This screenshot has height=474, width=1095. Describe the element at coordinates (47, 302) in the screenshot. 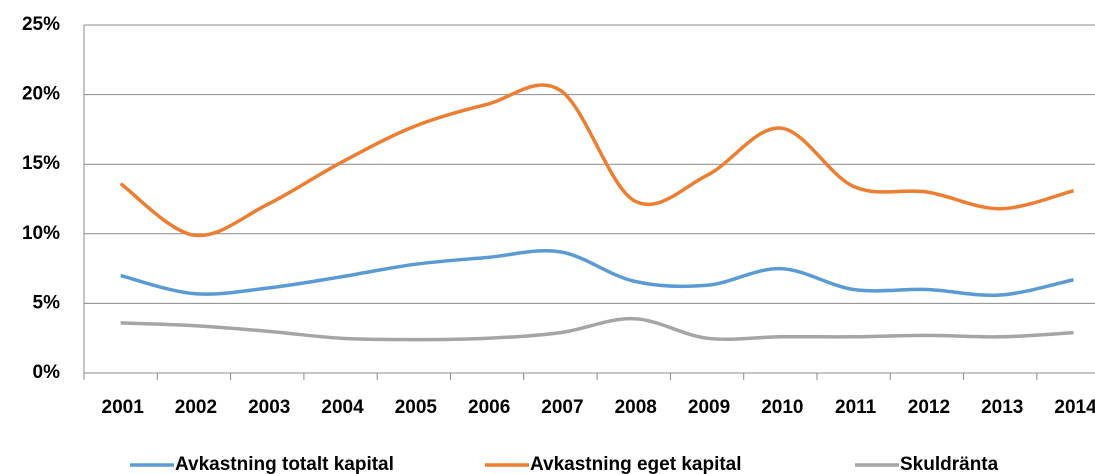

I see `y-tick-label: 5%` at that location.